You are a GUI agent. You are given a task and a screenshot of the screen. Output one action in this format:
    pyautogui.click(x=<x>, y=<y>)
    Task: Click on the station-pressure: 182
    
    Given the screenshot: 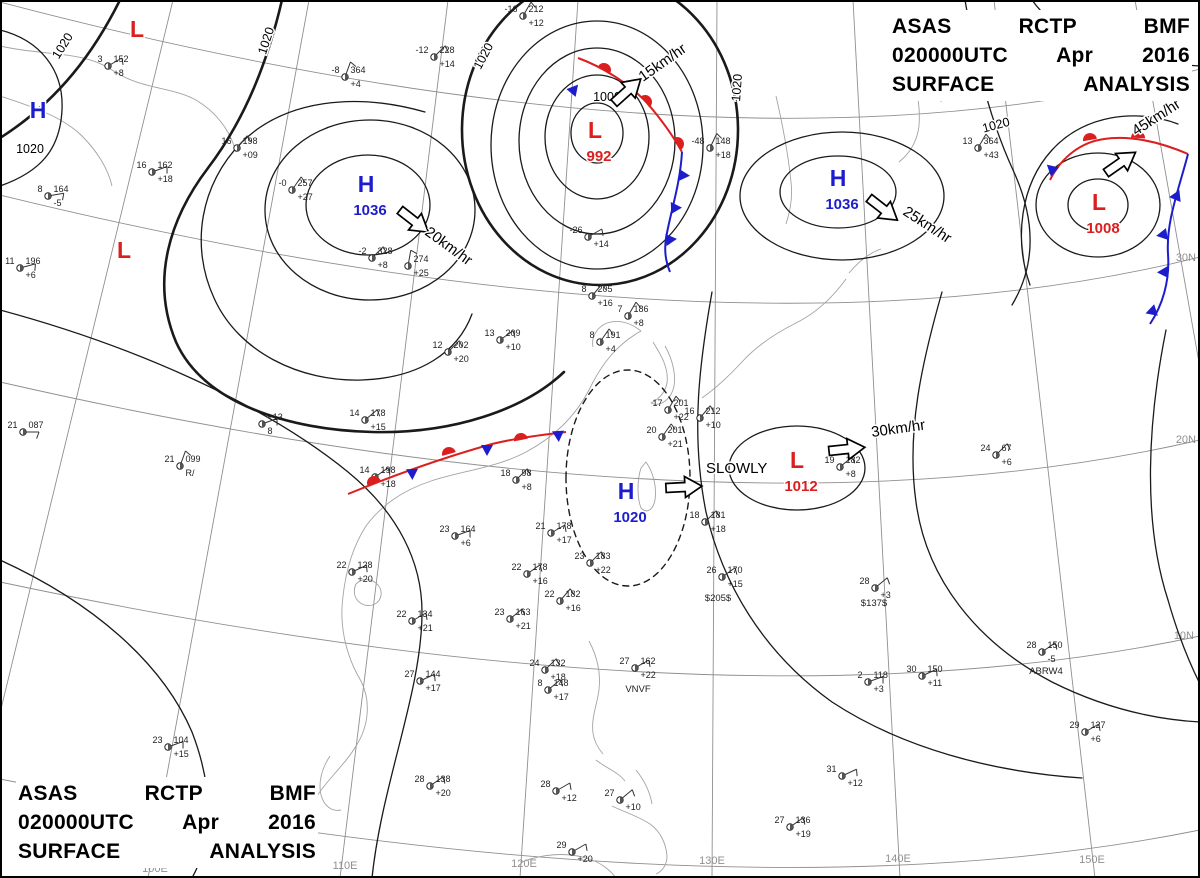 What is the action you would take?
    pyautogui.click(x=573, y=594)
    